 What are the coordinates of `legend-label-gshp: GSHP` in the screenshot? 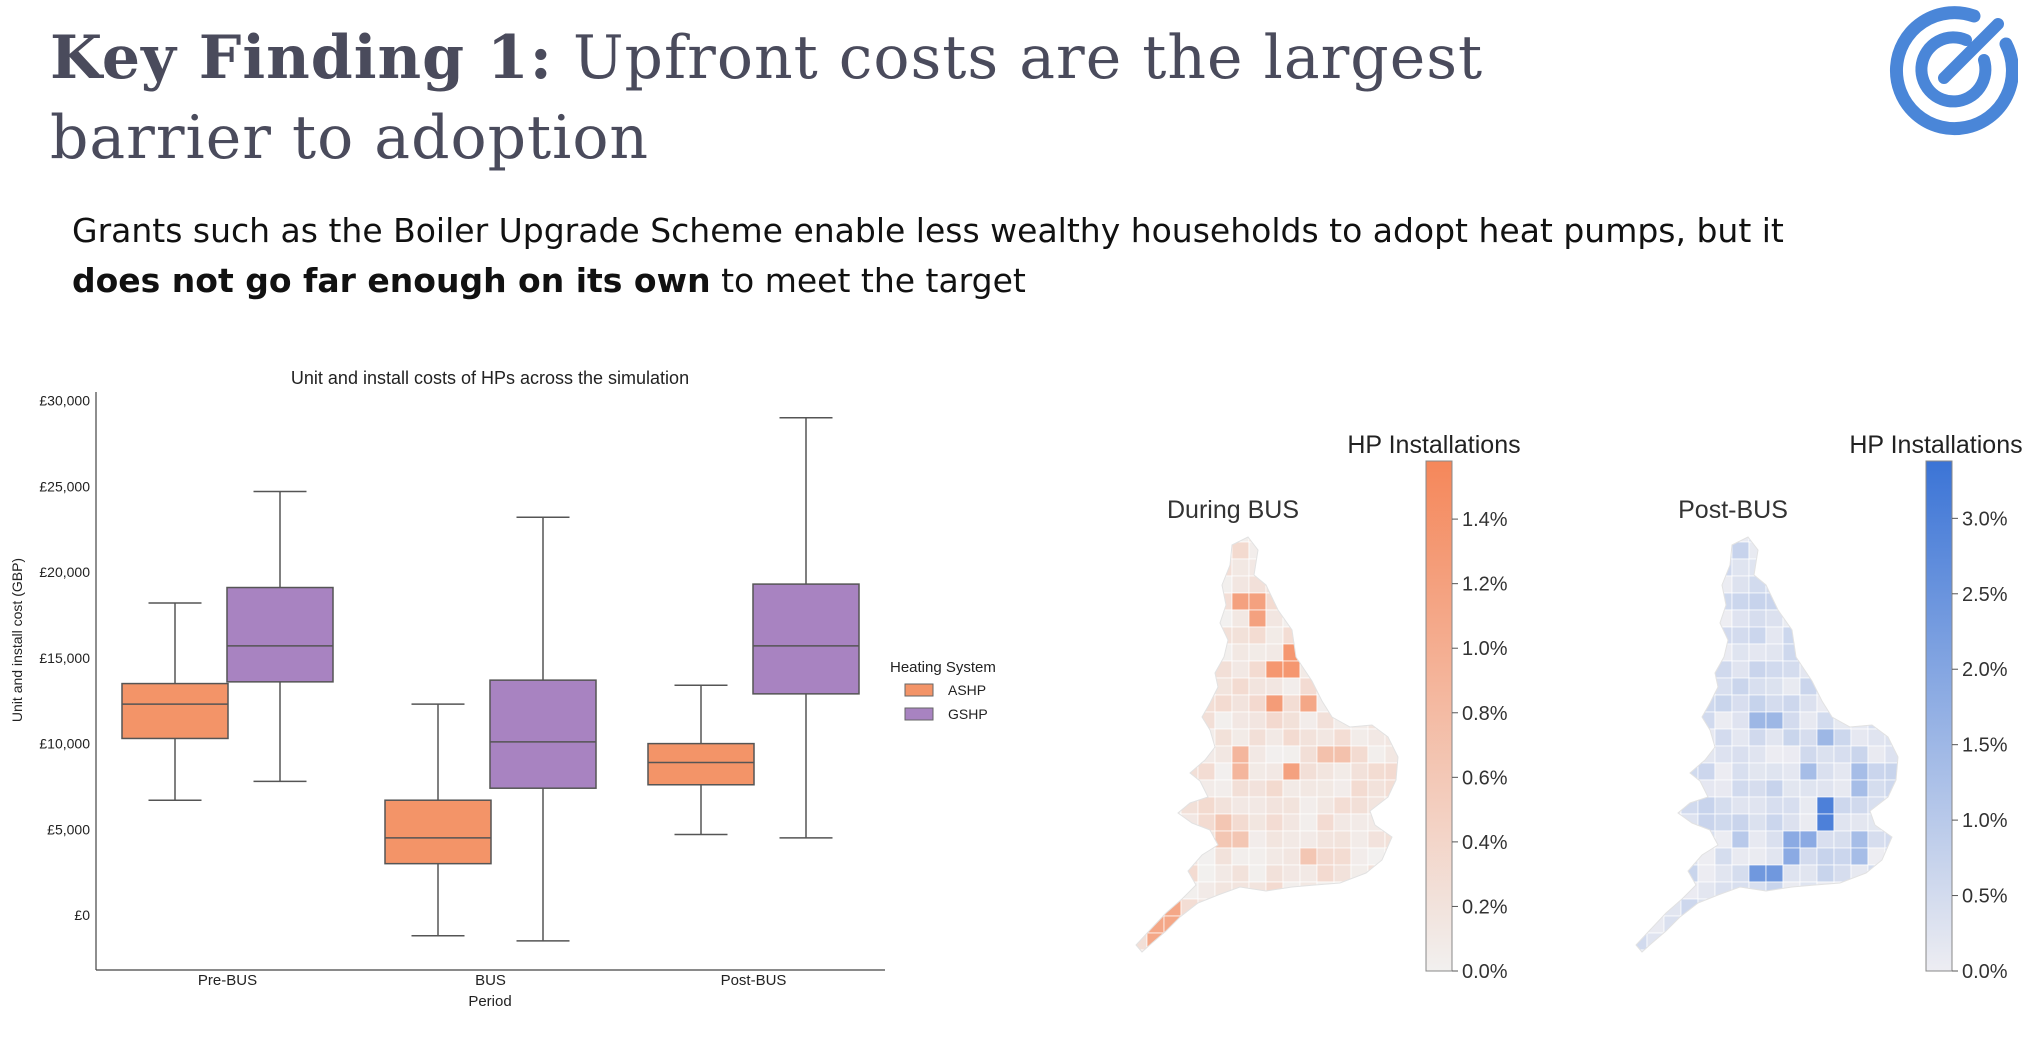 It's located at (968, 714).